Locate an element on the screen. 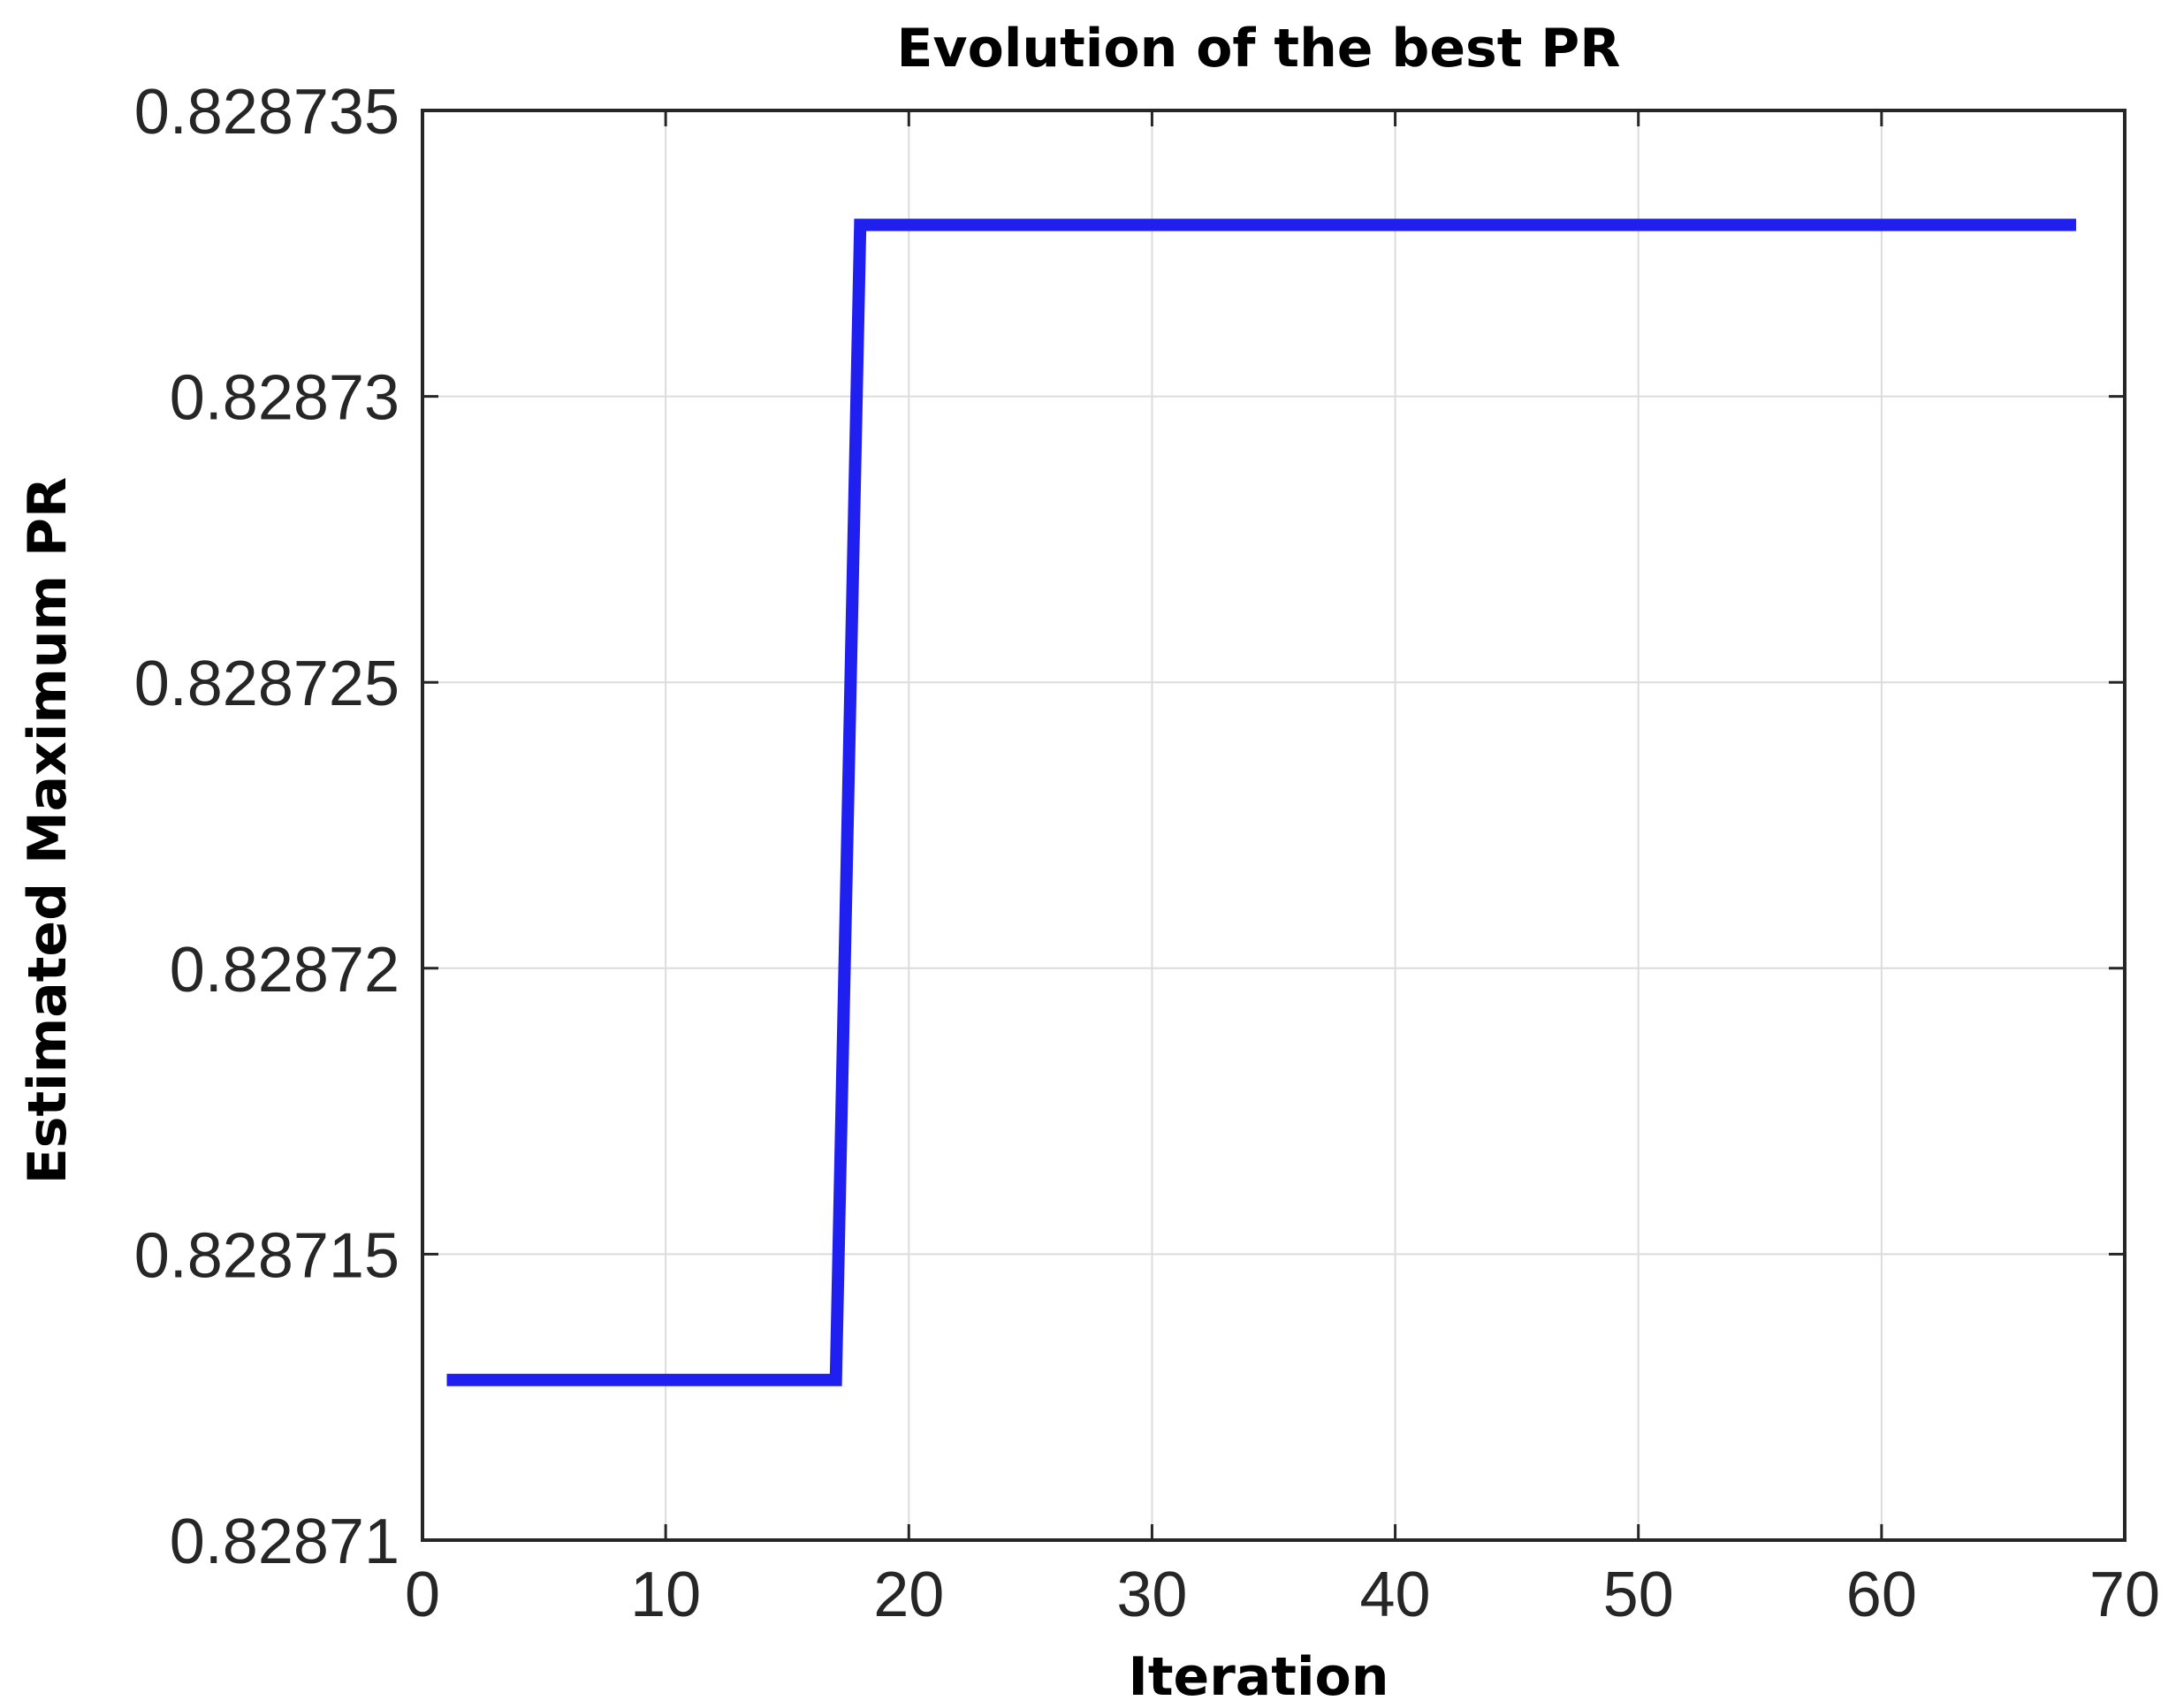  x-tick-label: 70 is located at coordinates (2124, 1595).